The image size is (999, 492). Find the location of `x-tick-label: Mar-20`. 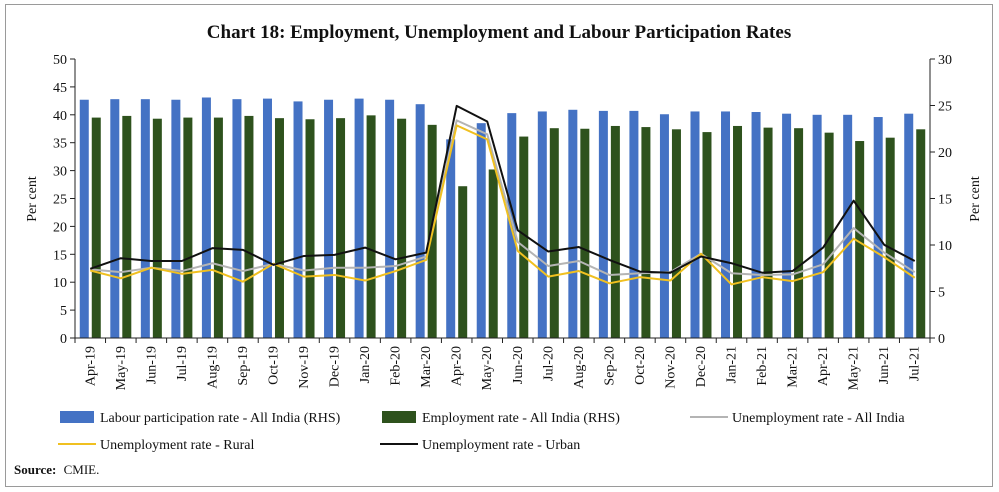

x-tick-label: Mar-20 is located at coordinates (426, 367).